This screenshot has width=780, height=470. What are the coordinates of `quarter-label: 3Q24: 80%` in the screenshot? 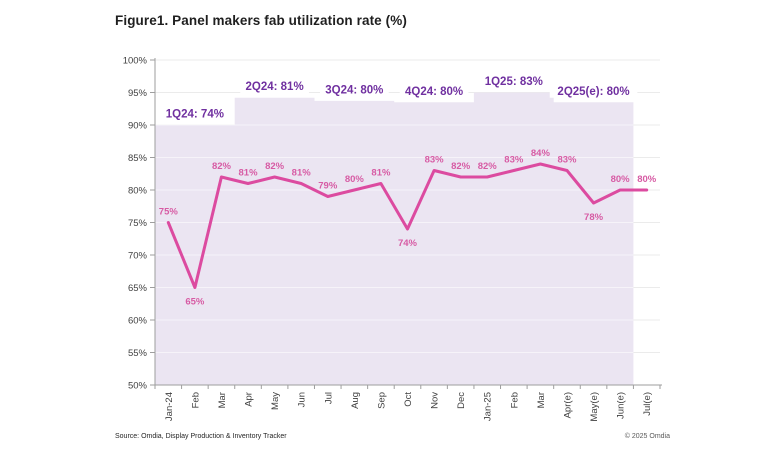 It's located at (354, 90).